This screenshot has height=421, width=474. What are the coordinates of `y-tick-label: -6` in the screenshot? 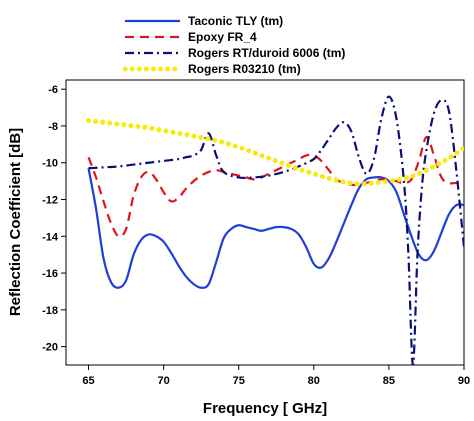 It's located at (53, 90).